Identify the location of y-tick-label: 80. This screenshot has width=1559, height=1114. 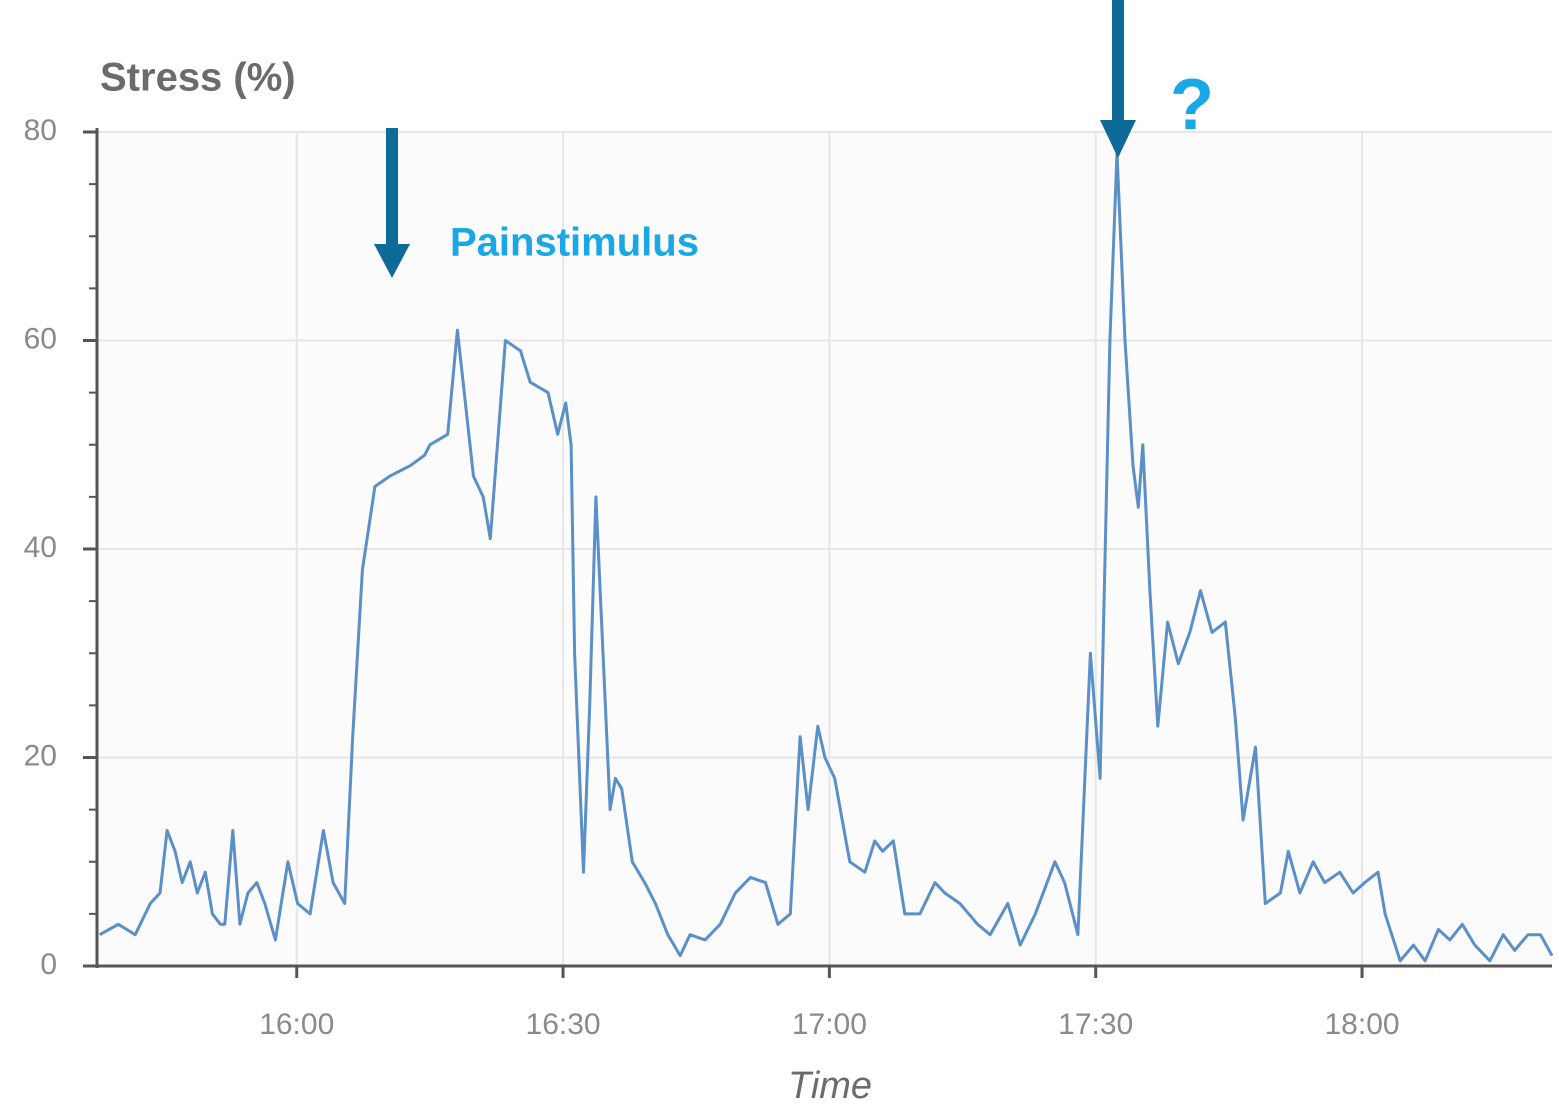
(40, 130).